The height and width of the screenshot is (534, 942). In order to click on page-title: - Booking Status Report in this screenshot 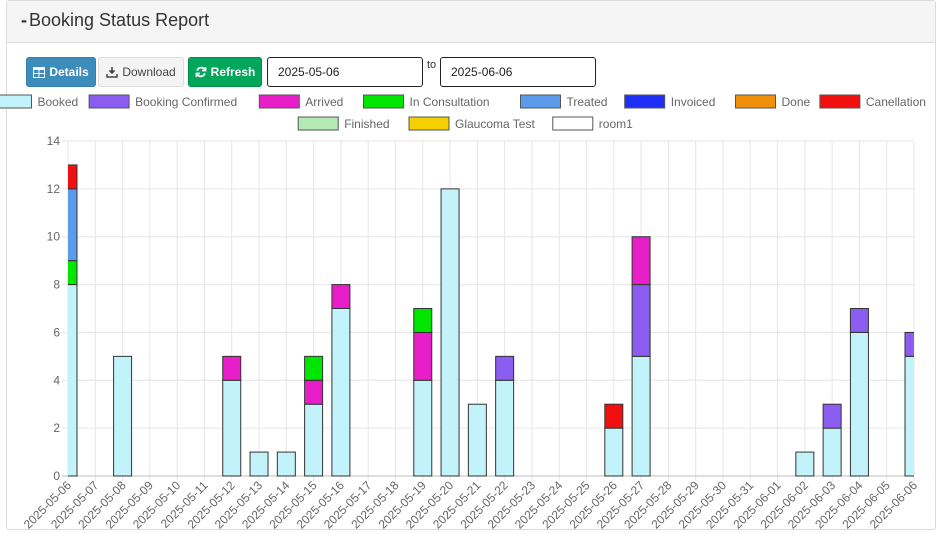, I will do `click(115, 20)`.